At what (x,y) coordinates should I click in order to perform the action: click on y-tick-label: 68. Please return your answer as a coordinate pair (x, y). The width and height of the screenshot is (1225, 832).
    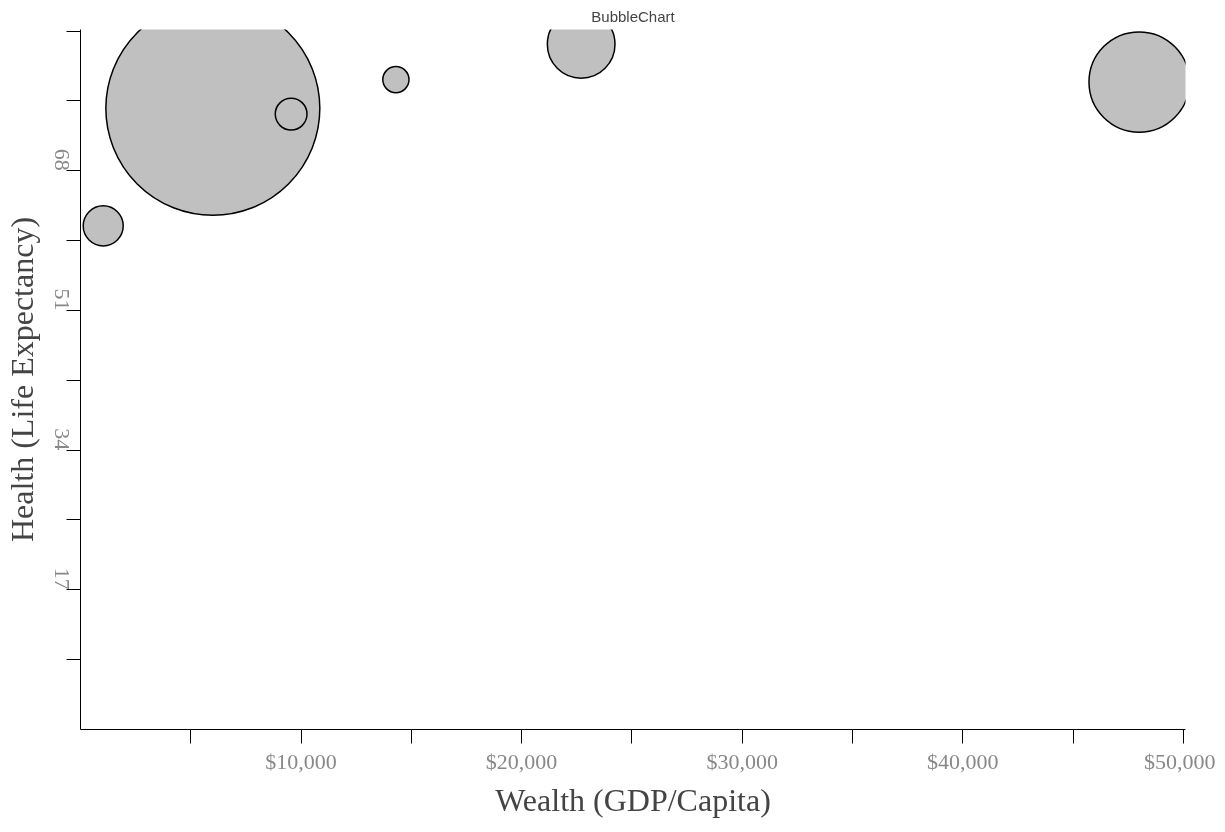
    Looking at the image, I should click on (62, 159).